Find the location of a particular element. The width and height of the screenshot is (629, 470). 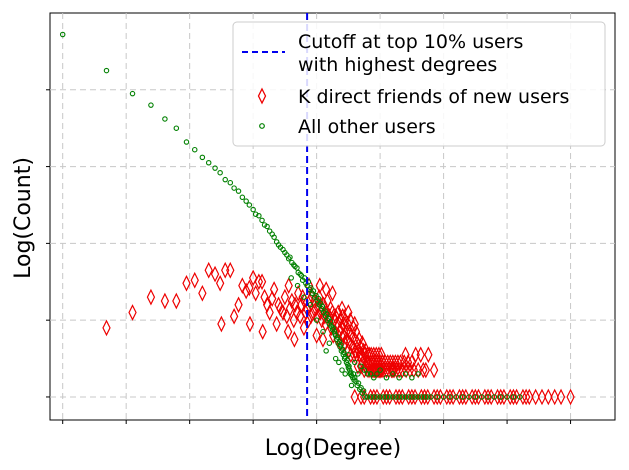

legend-circle-swatch is located at coordinates (262, 126).